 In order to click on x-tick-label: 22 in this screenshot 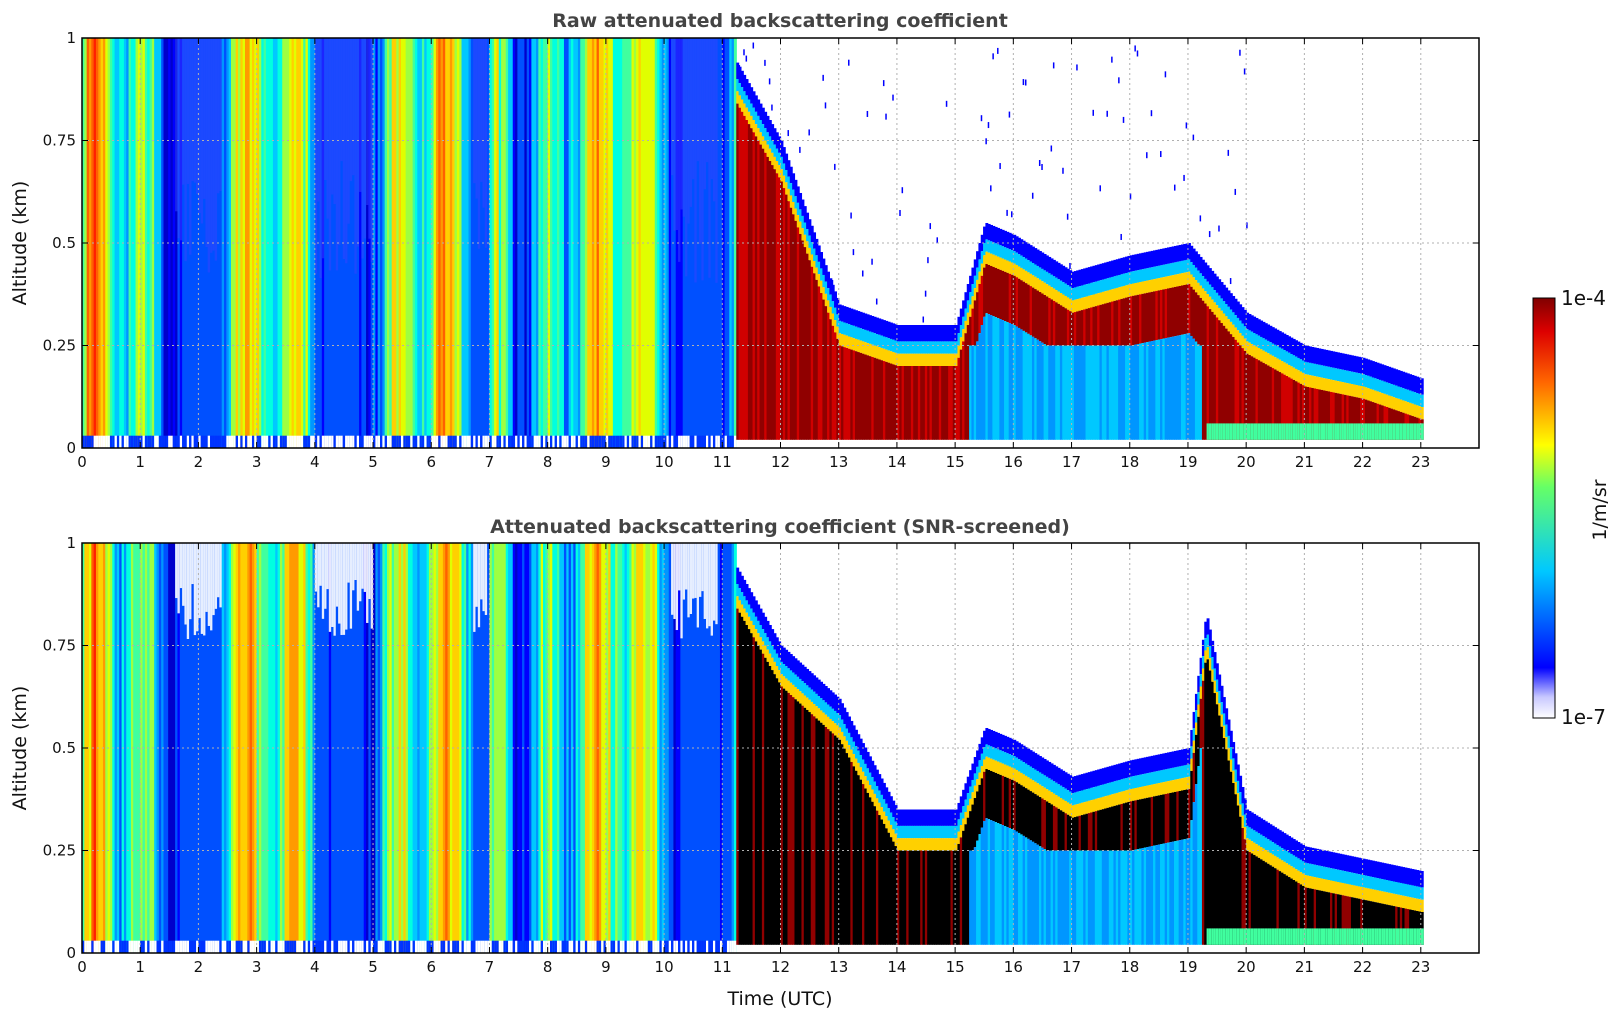, I will do `click(1362, 462)`.